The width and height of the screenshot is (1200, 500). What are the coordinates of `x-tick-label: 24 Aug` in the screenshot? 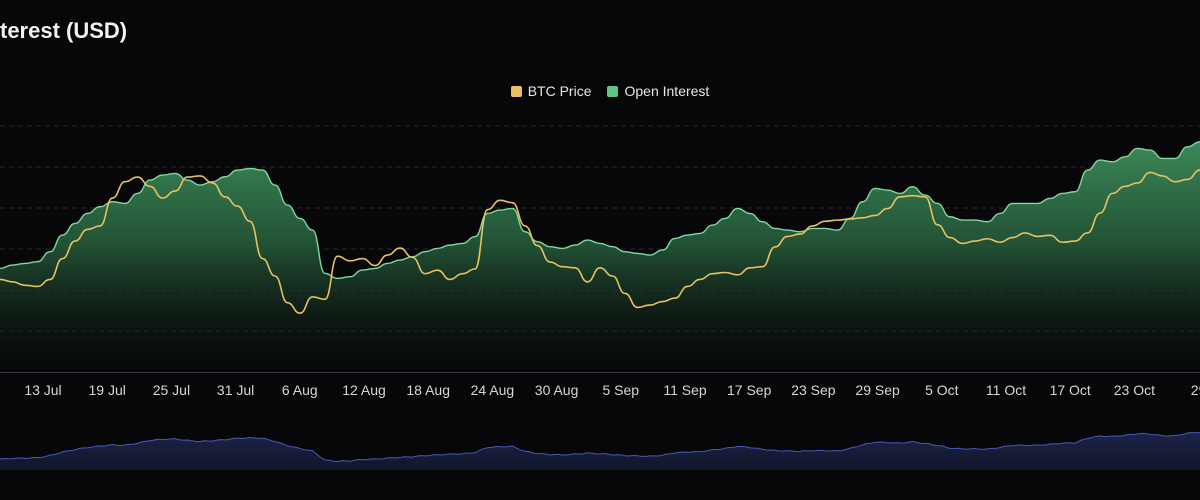 It's located at (493, 390).